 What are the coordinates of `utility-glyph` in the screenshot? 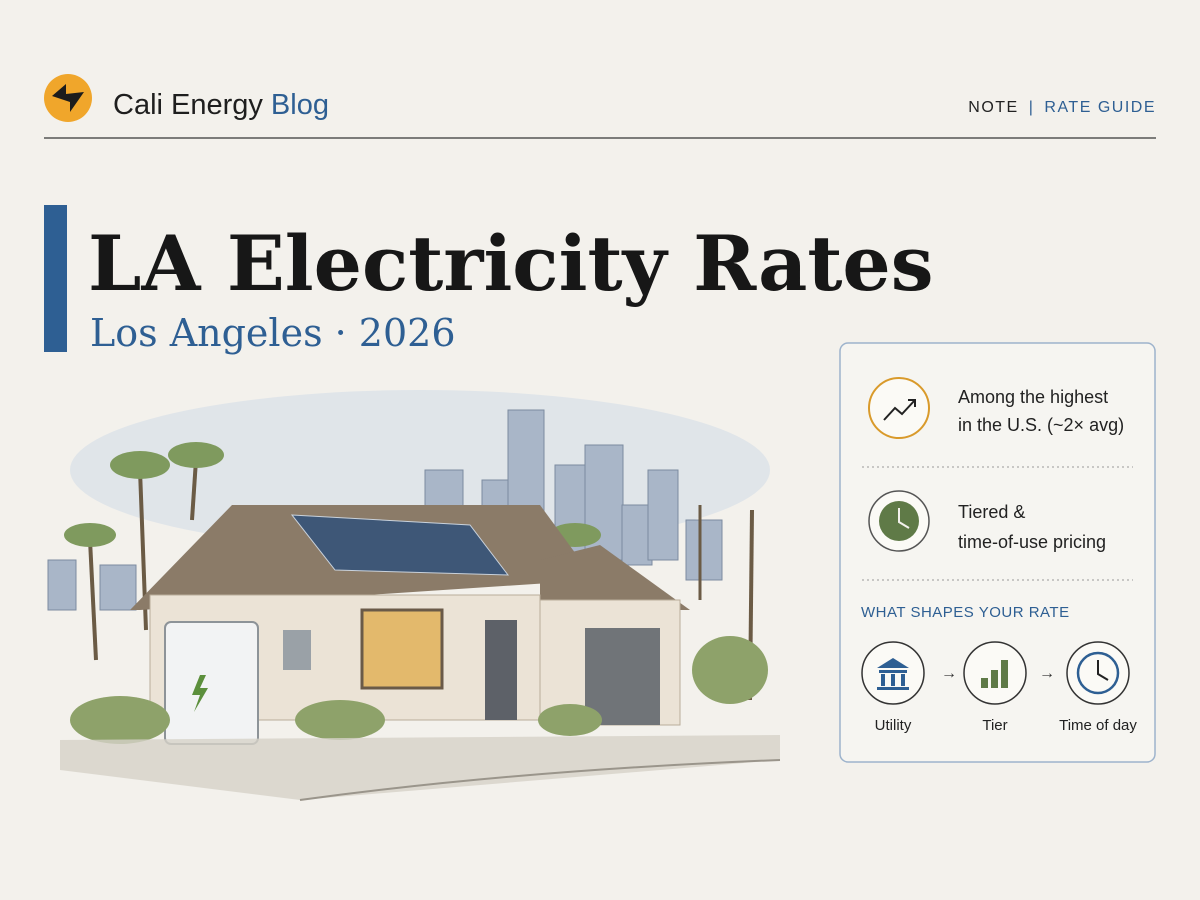 It's located at (893, 674).